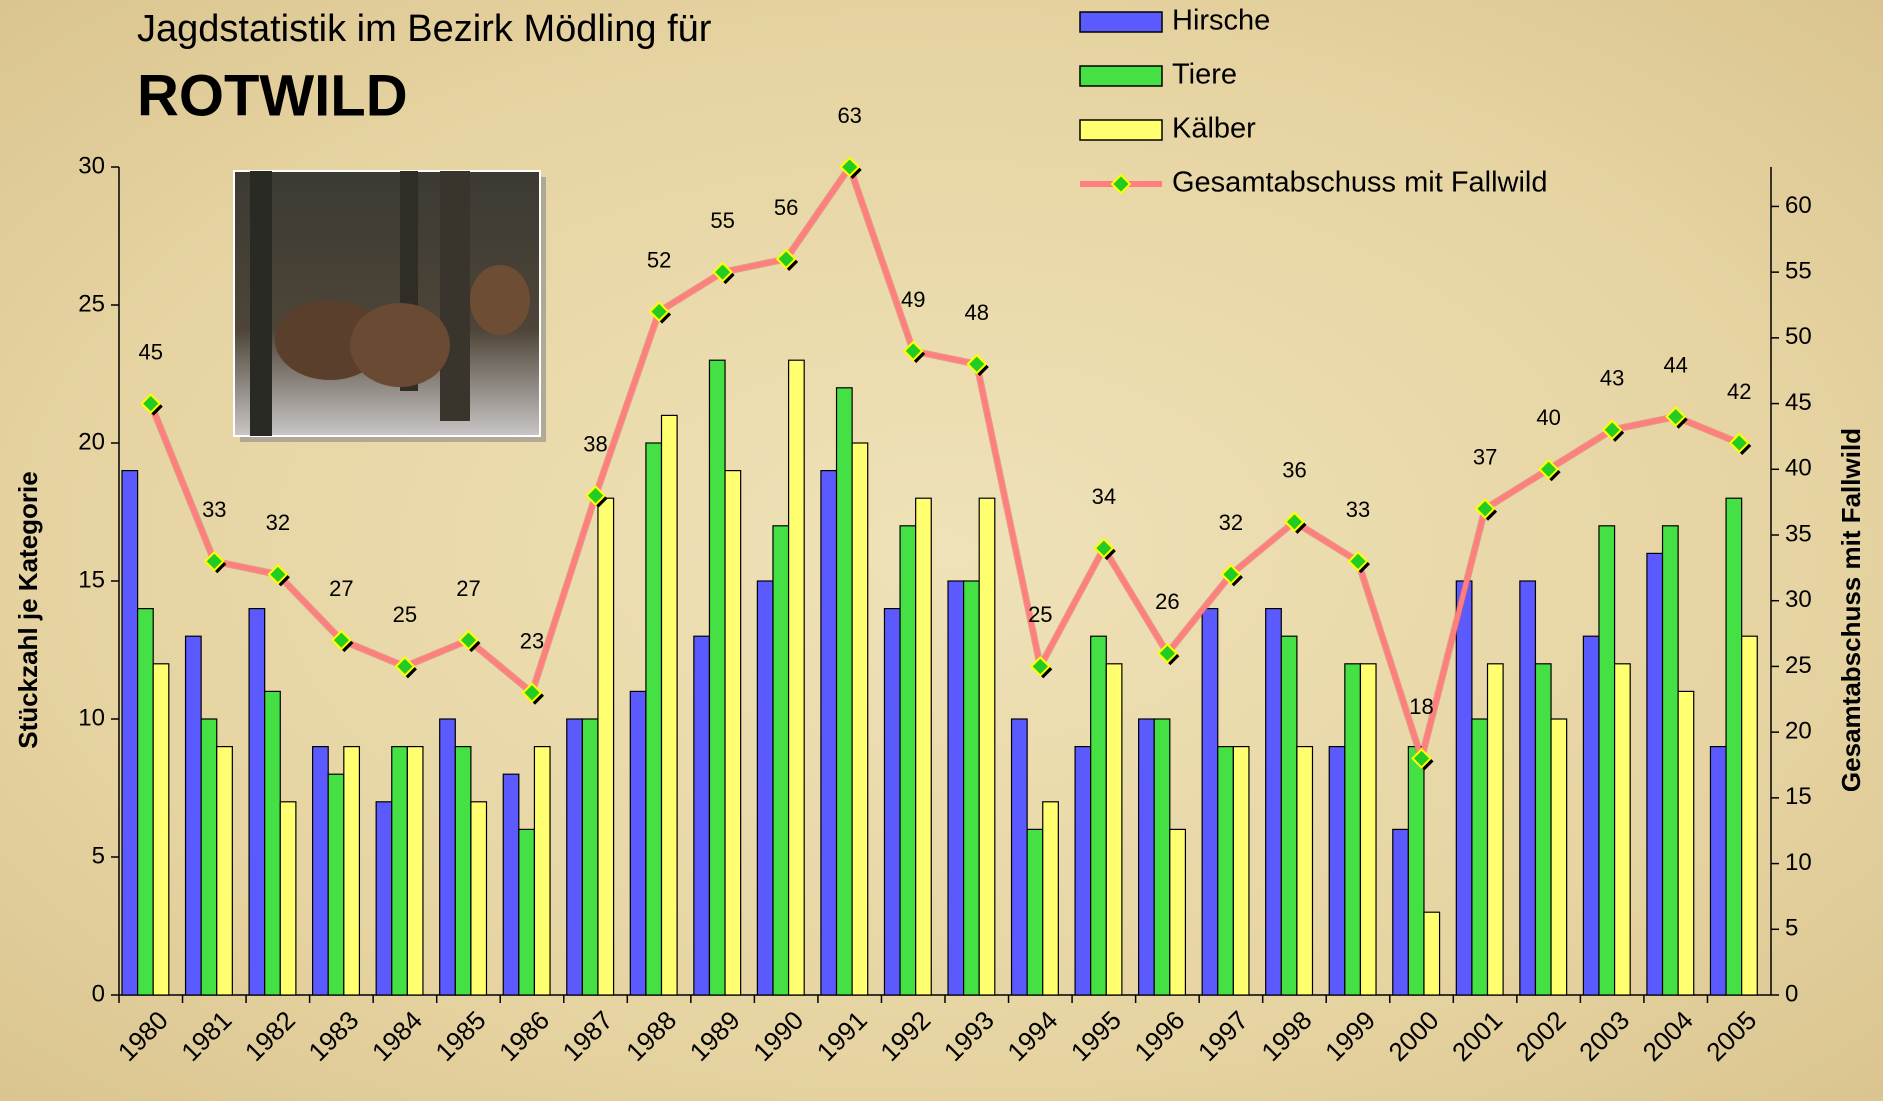  Describe the element at coordinates (1798, 533) in the screenshot. I see `y2-tick-label: 35` at that location.